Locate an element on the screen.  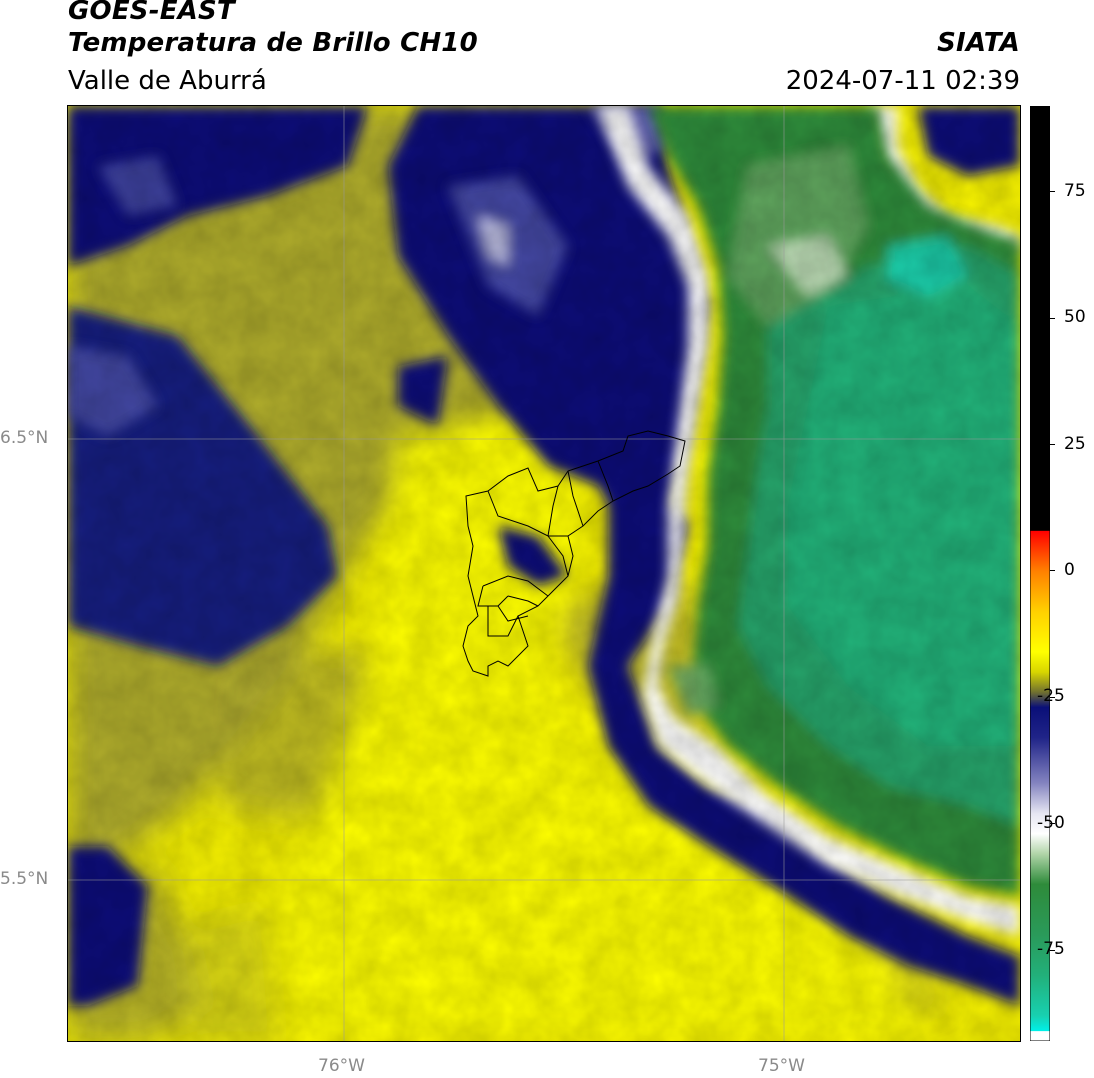
colorbar-tick-label: -25 is located at coordinates (1051, 696).